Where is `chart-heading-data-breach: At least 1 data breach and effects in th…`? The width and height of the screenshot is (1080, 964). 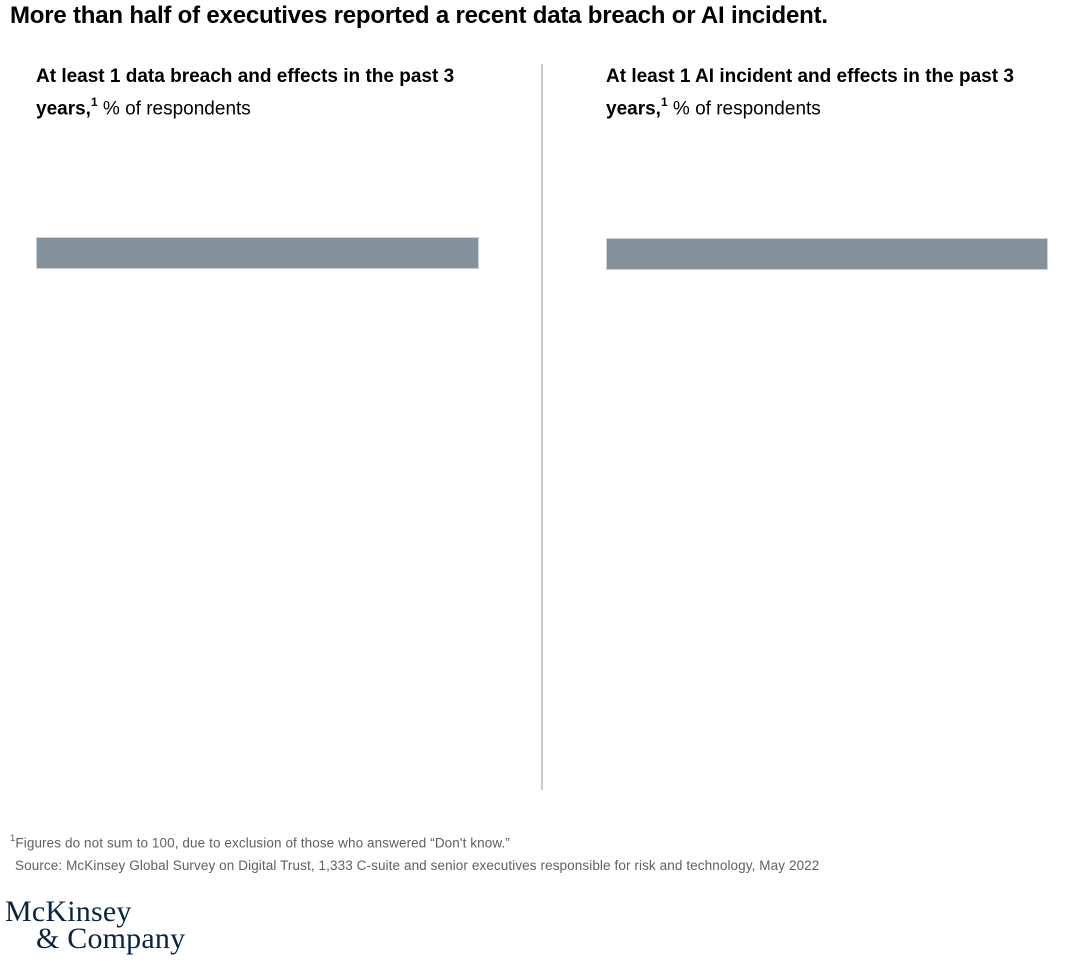 chart-heading-data-breach: At least 1 data breach and effects in th… is located at coordinates (252, 92).